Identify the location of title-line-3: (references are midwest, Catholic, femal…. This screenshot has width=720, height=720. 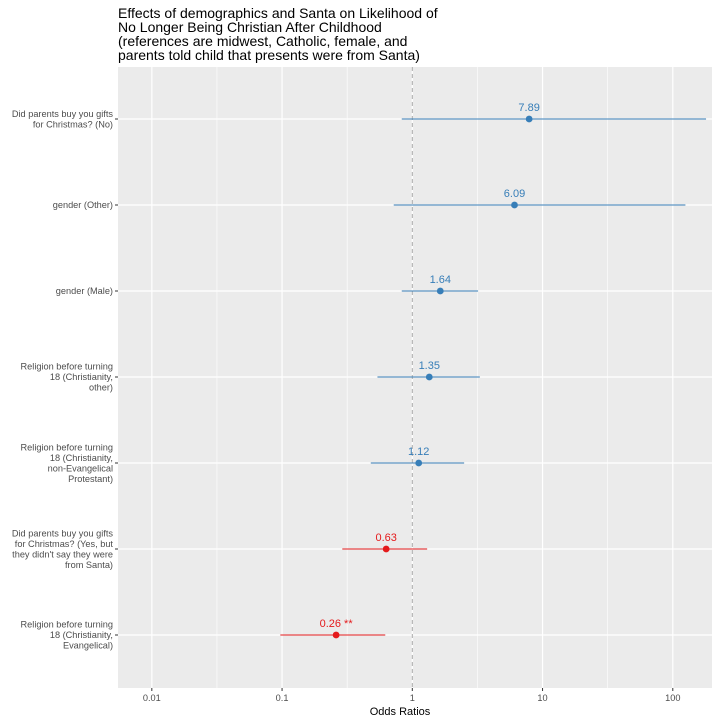
(262, 41).